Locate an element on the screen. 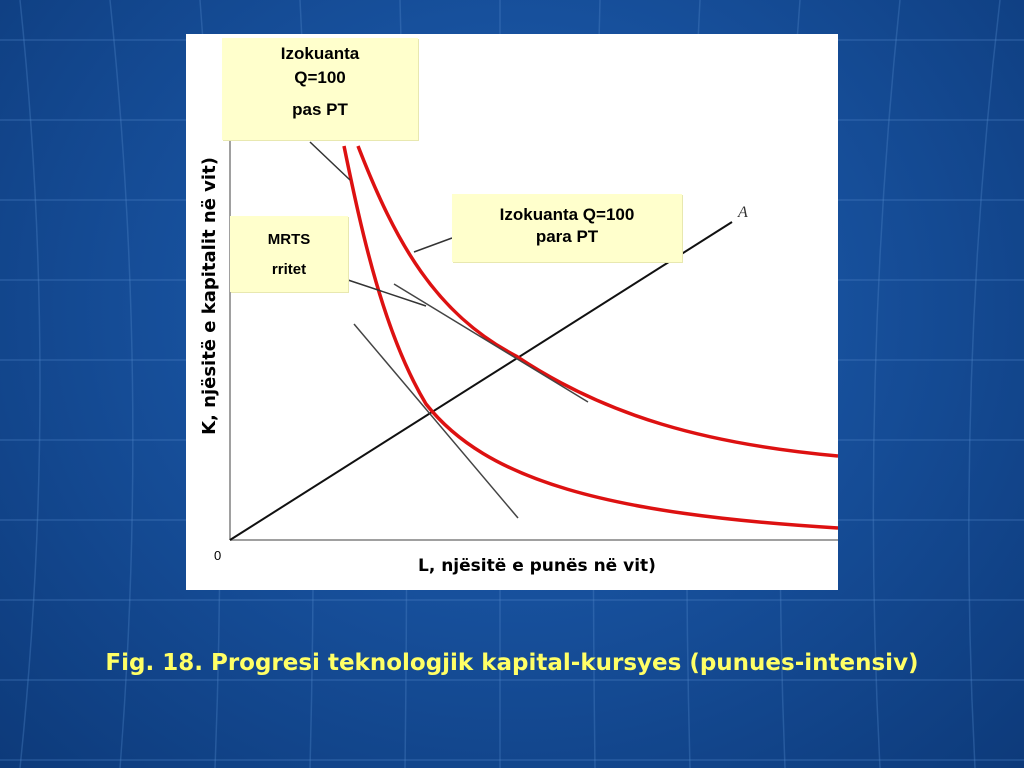  note-isoquant-para-pt: Izokuanta Q=100 para PT is located at coordinates (567, 228).